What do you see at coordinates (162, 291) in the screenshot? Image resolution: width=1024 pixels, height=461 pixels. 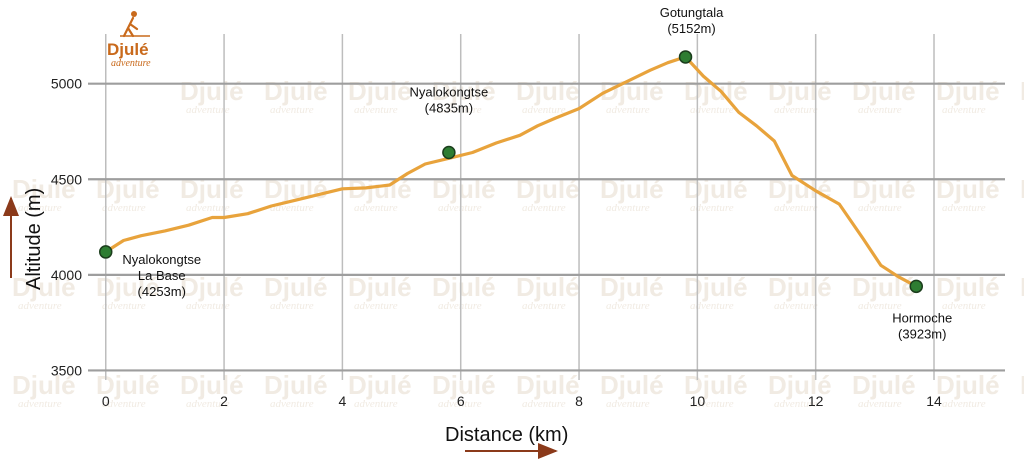 I see `waypoint-label-line: (4253m)` at bounding box center [162, 291].